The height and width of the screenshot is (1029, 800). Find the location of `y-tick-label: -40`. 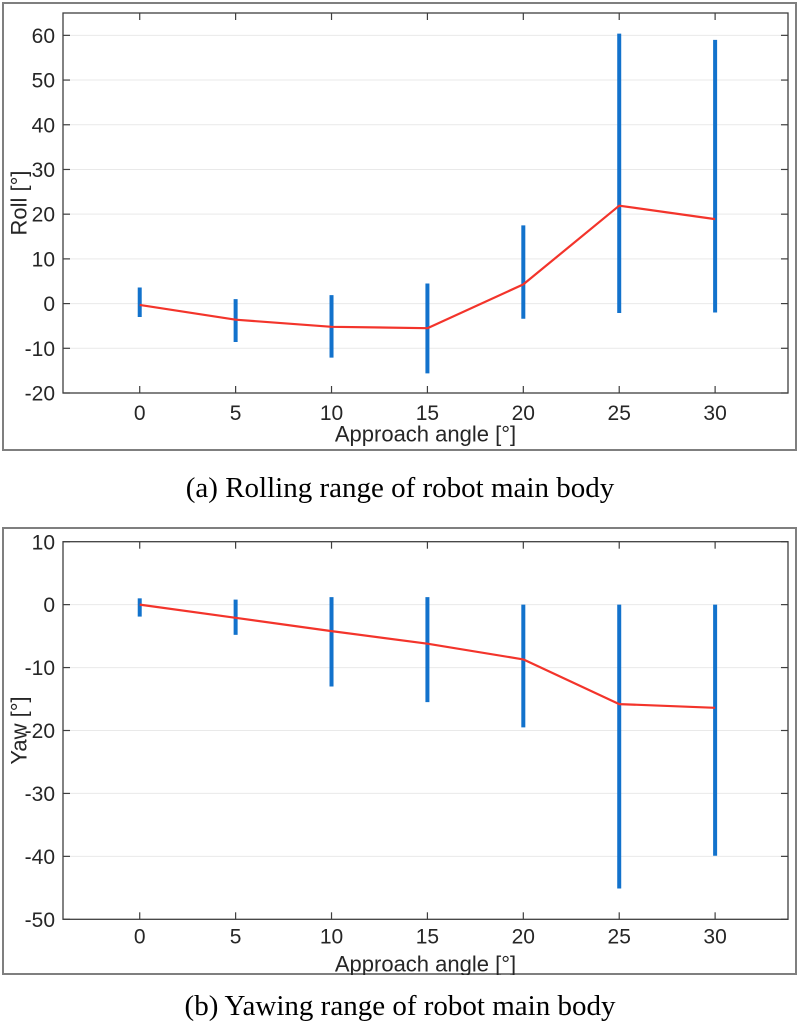

y-tick-label: -40 is located at coordinates (40, 857).